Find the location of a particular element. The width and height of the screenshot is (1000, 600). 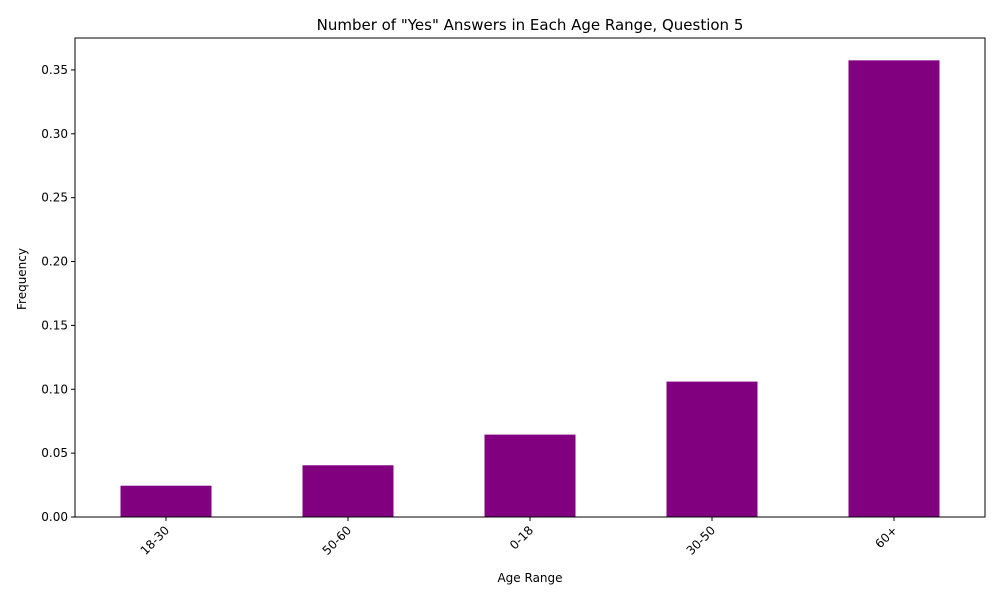

y-tick-label: 0.30 is located at coordinates (54, 134).